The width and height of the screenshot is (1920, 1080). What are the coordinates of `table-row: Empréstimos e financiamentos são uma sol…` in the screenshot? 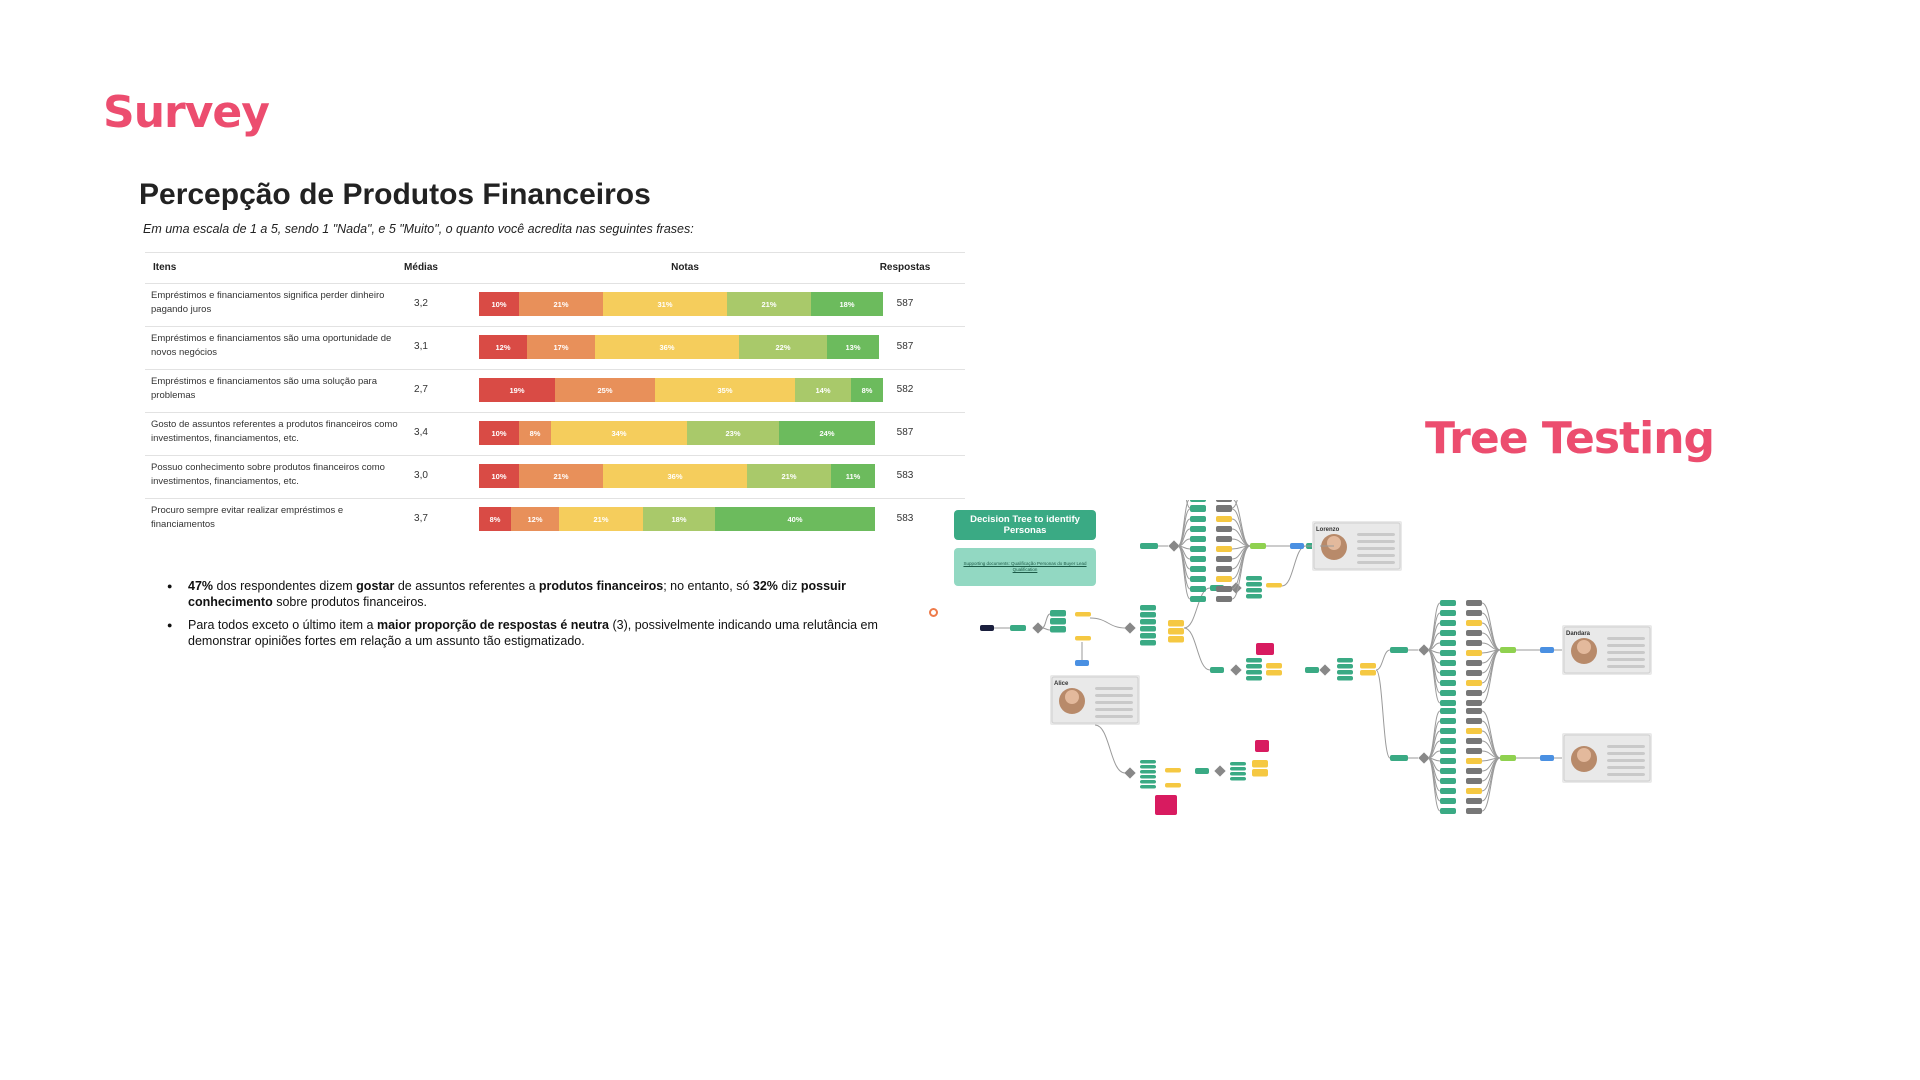 It's located at (555, 390).